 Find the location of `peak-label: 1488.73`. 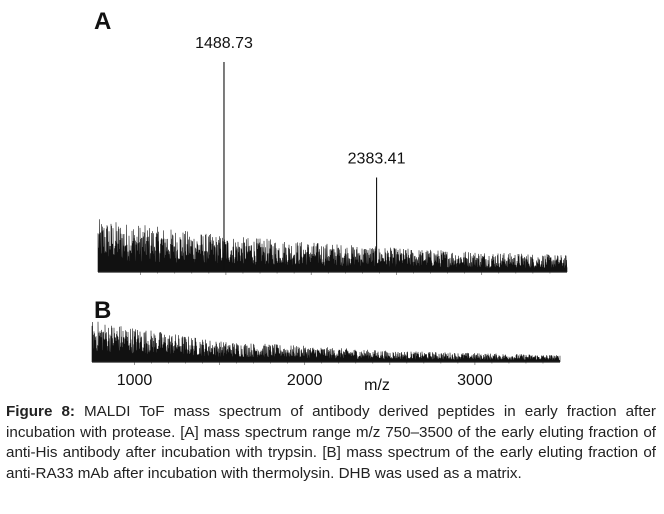

peak-label: 1488.73 is located at coordinates (224, 43).